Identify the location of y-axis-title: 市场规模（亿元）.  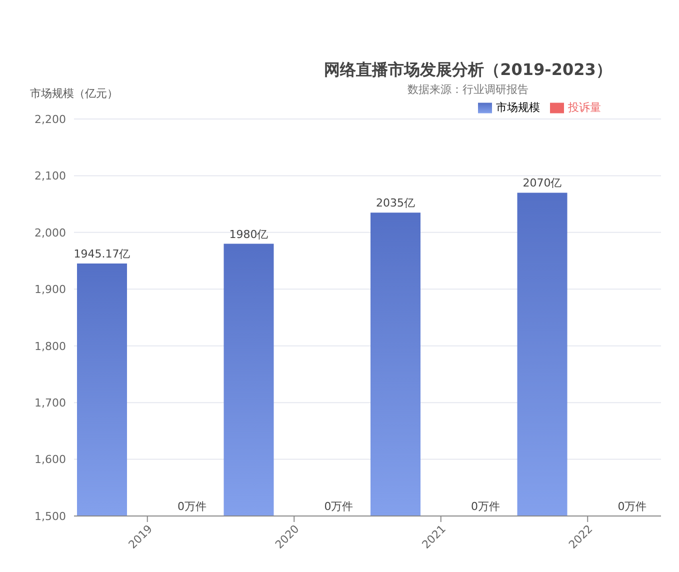
(74, 93).